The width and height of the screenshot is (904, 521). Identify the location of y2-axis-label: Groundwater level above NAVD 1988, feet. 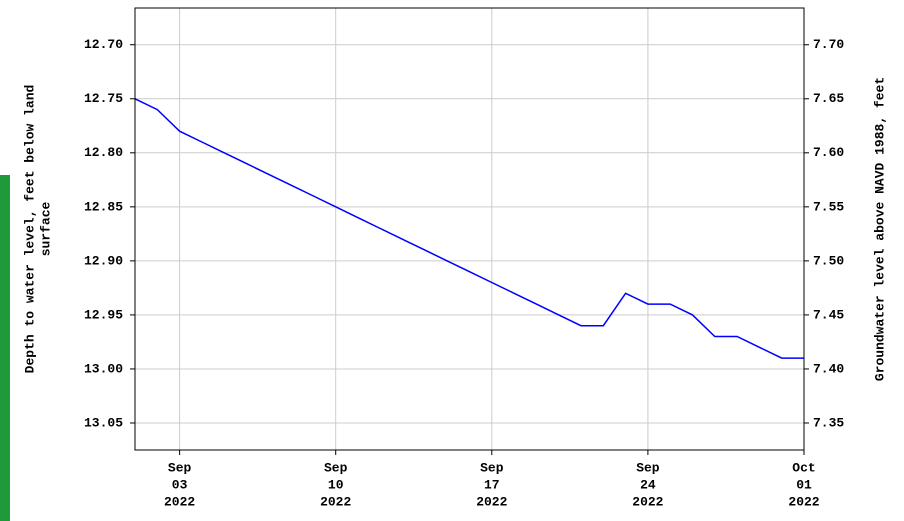
(879, 229).